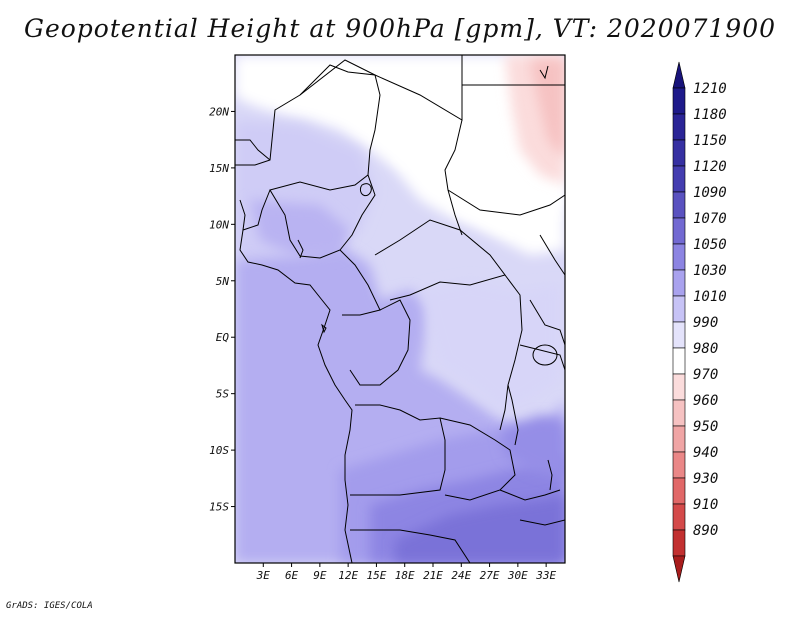 Image resolution: width=800 pixels, height=618 pixels. Describe the element at coordinates (253, 185) in the screenshot. I see `border-west-misc` at that location.